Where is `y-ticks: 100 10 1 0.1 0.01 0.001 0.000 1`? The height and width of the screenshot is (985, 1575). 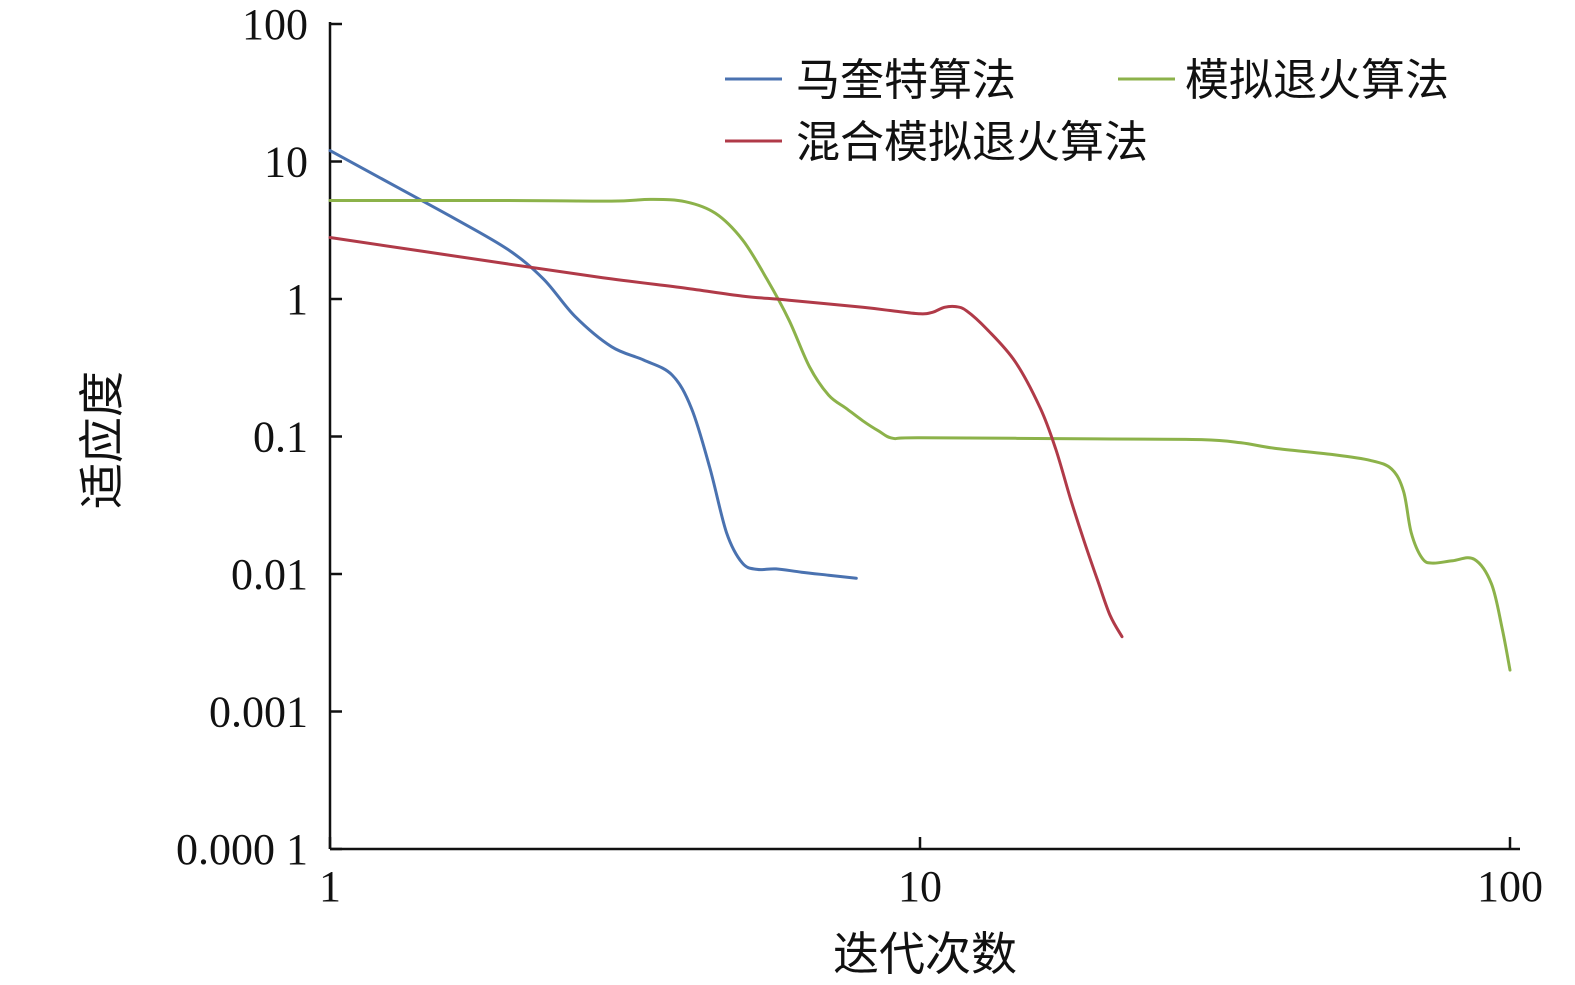
y-ticks: 100 10 1 0.1 0.01 0.001 0.000 1 is located at coordinates (259, 437).